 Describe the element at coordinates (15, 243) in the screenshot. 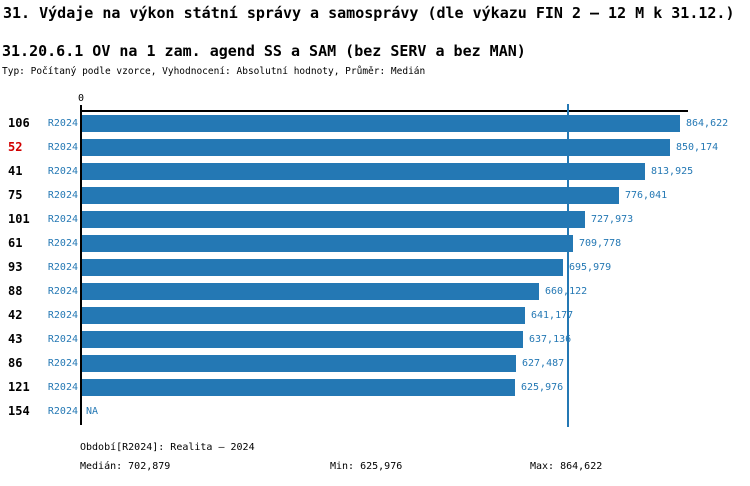

I see `row-org-label: 61` at that location.